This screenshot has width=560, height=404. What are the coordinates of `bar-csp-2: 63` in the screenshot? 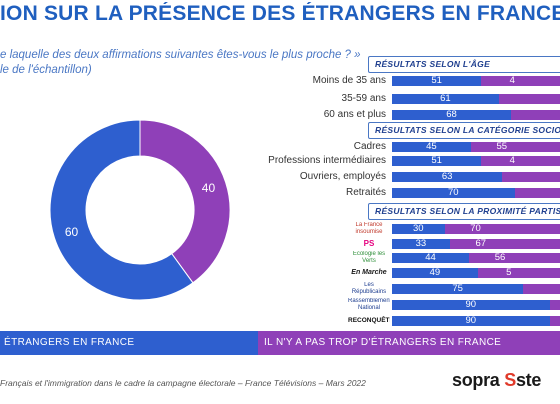 It's located at (476, 177).